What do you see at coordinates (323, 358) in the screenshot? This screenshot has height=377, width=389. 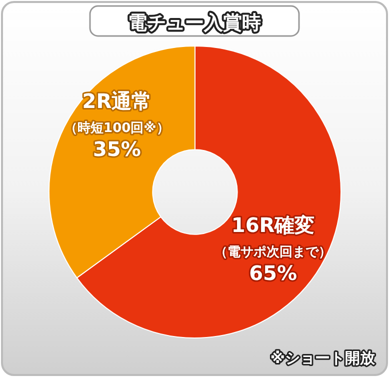 I see `text: ※ショート開放` at bounding box center [323, 358].